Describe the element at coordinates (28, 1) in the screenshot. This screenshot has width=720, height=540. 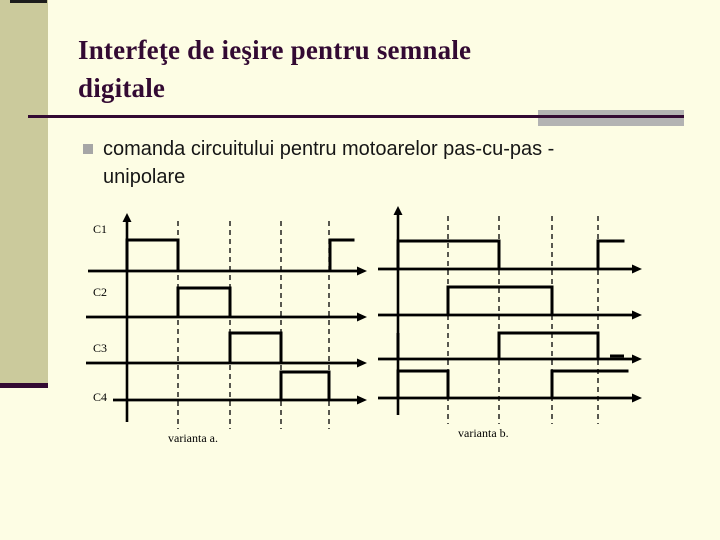
I see `top-edge-strip` at that location.